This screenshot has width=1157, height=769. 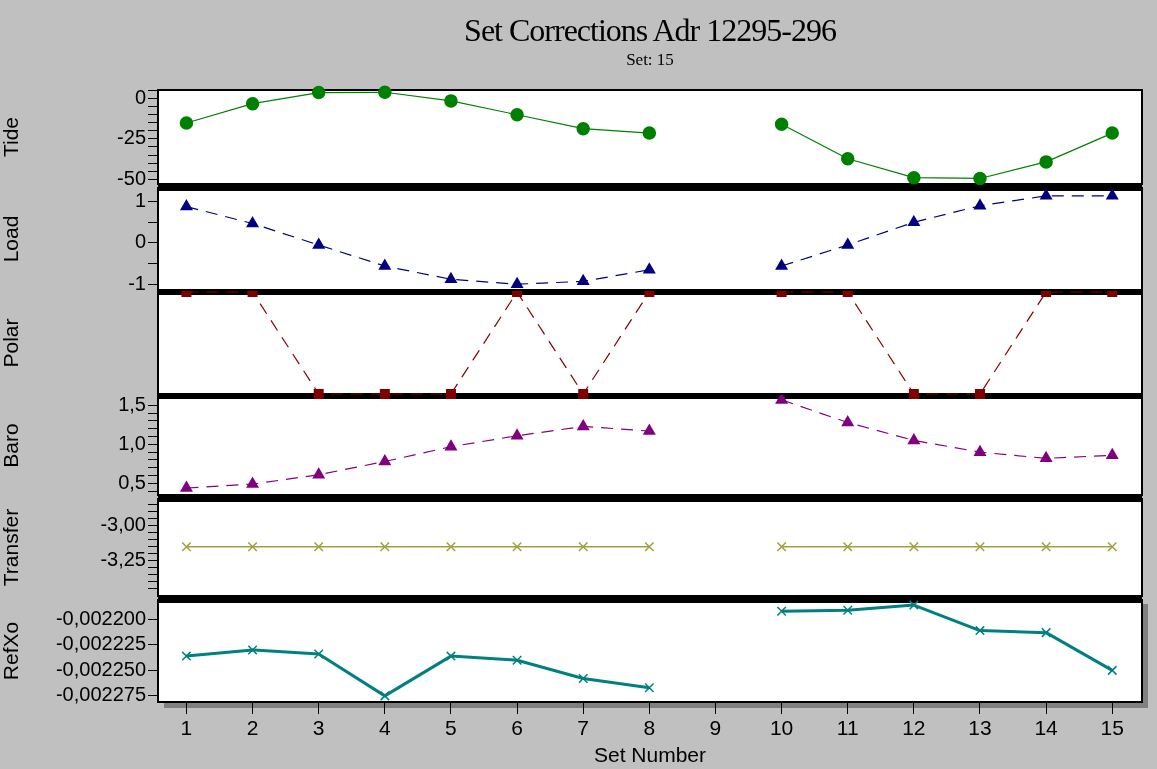 I want to click on y-tick-label: -1, so click(x=137, y=282).